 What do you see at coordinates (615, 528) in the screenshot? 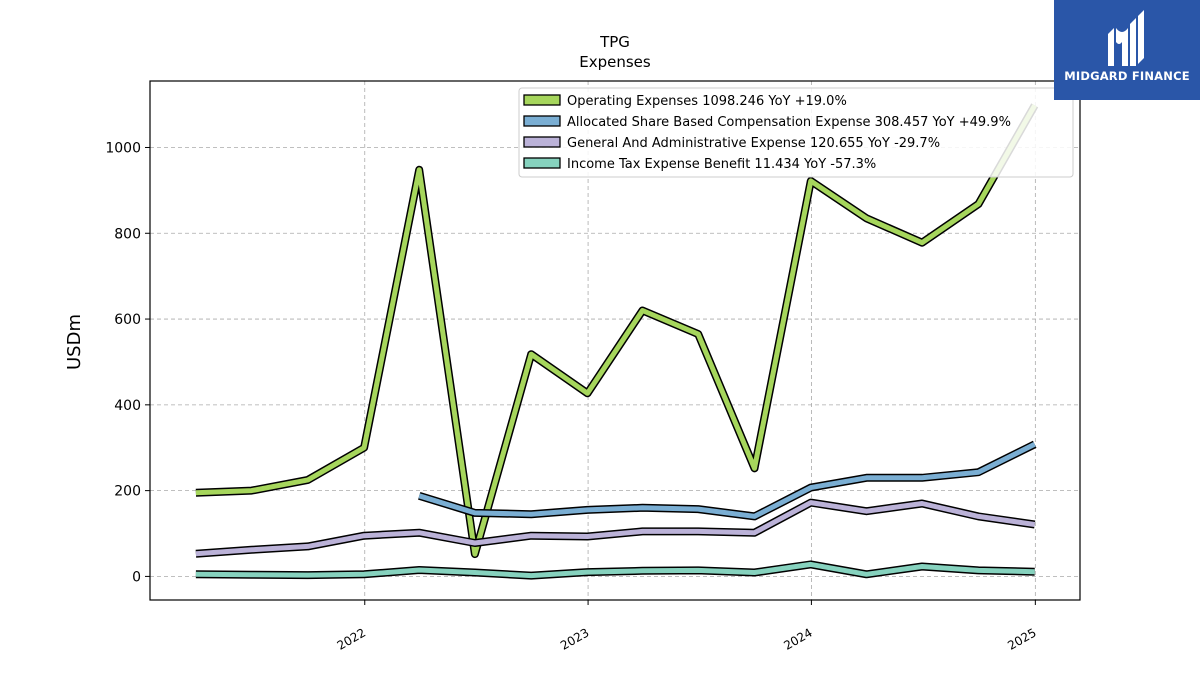
I see `series-line-general-and-administrative-expense` at bounding box center [615, 528].